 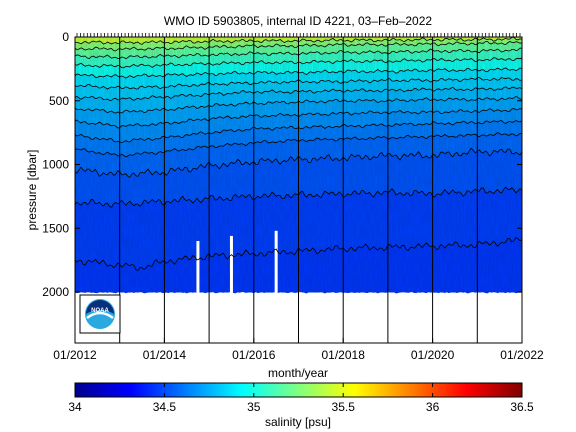 What do you see at coordinates (165, 355) in the screenshot?
I see `x-tick-label: 01/2014` at bounding box center [165, 355].